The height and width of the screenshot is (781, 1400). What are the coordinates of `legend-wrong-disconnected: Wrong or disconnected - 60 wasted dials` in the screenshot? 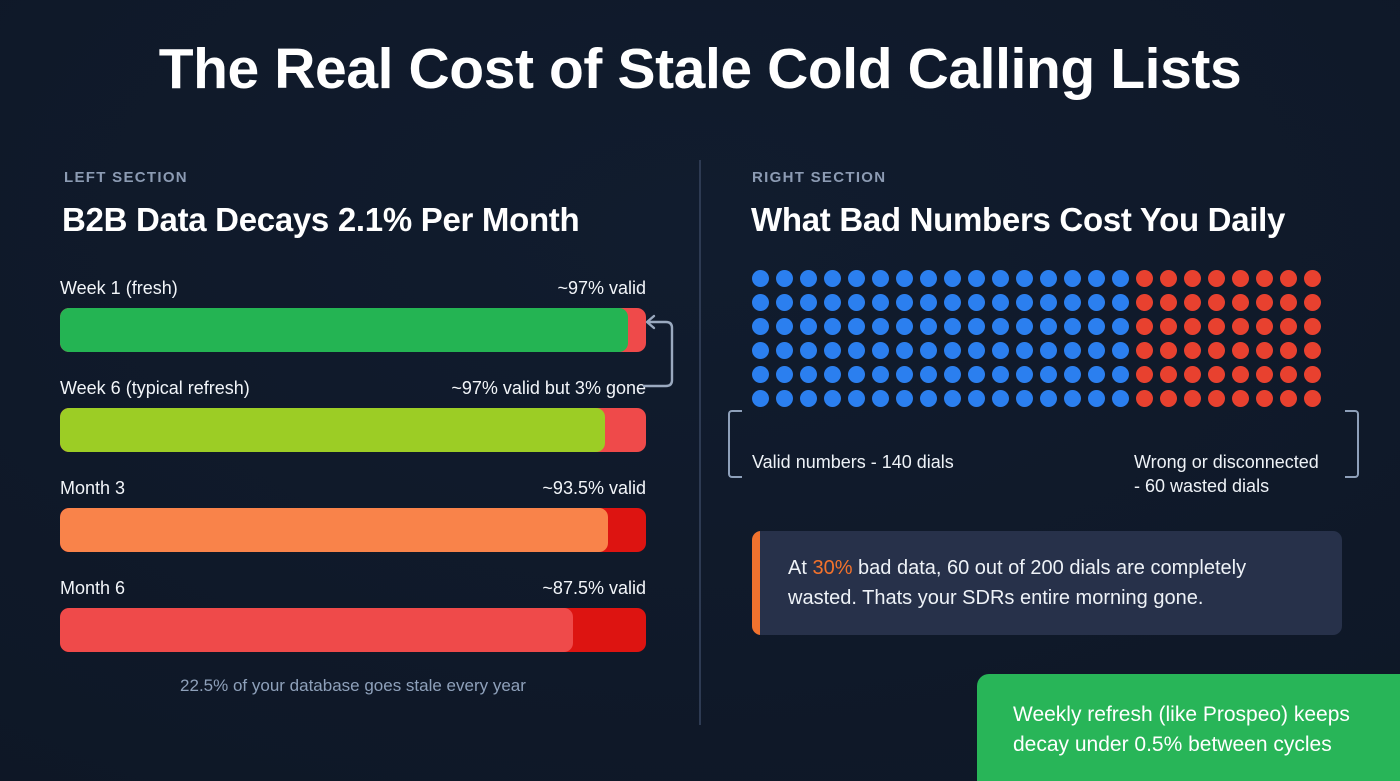 It's located at (1226, 474).